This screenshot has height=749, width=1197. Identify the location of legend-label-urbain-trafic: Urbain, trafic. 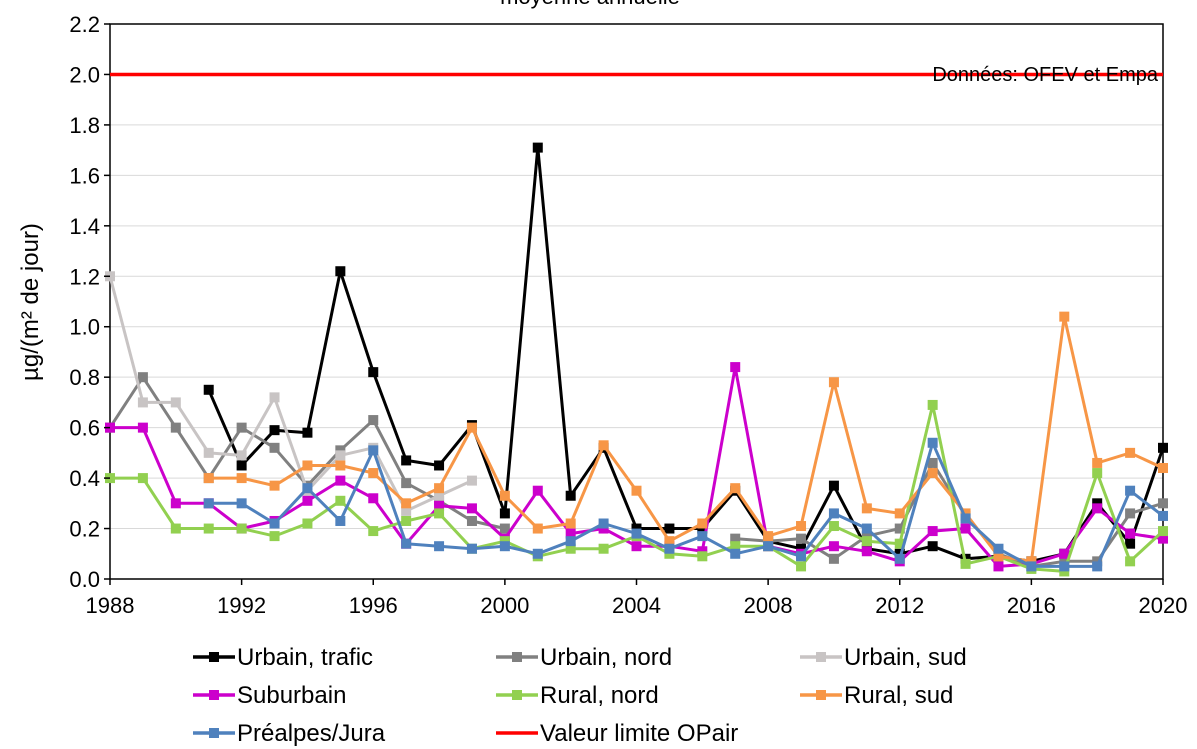
(305, 657).